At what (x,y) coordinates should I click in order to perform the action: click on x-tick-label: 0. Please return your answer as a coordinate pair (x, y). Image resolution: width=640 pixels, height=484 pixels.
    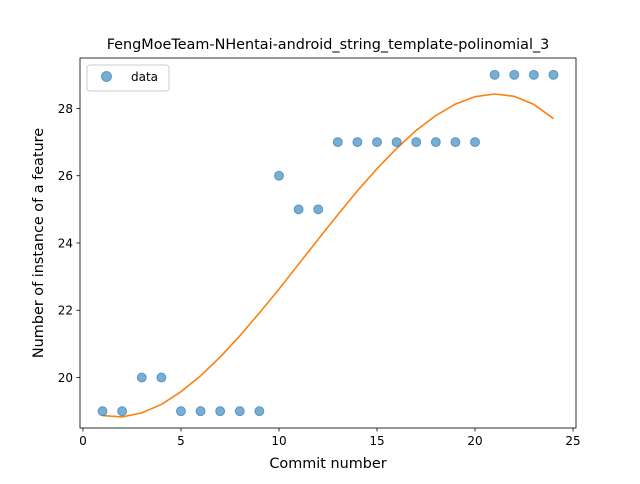
    Looking at the image, I should click on (83, 441).